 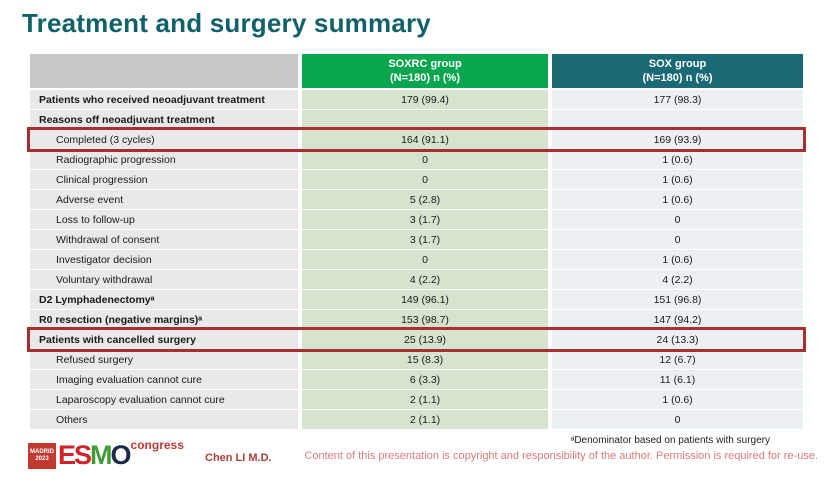 What do you see at coordinates (677, 339) in the screenshot?
I see `sox-value: 24 (13.3)` at bounding box center [677, 339].